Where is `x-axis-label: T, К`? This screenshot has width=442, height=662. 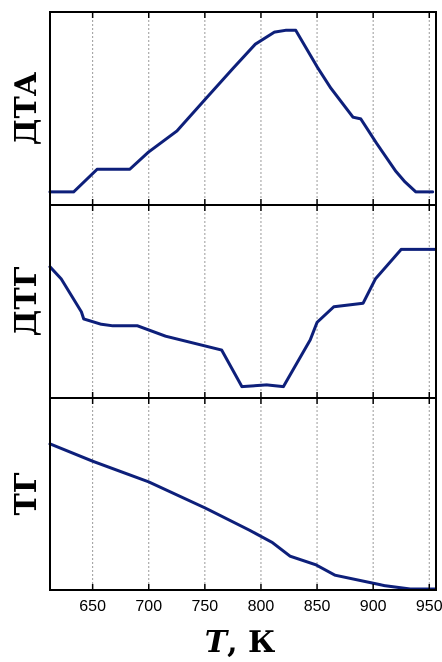
x-axis-label: T, К is located at coordinates (240, 642).